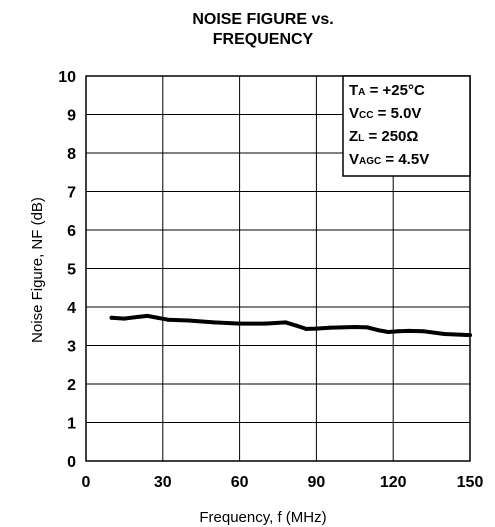 Image resolution: width=495 pixels, height=527 pixels. I want to click on x-tick-label: 60, so click(240, 482).